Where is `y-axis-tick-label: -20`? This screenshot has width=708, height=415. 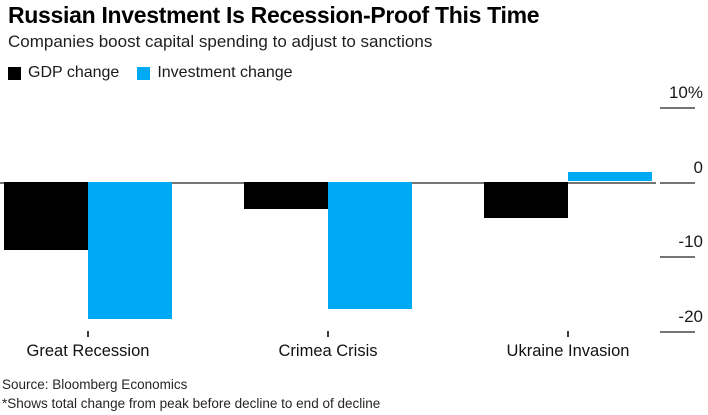 y-axis-tick-label: -20 is located at coordinates (690, 316).